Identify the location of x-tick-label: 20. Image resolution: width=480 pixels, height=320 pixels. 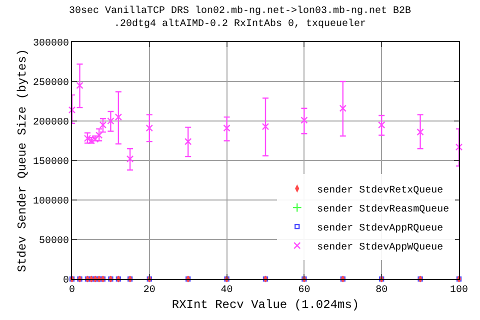
(149, 290).